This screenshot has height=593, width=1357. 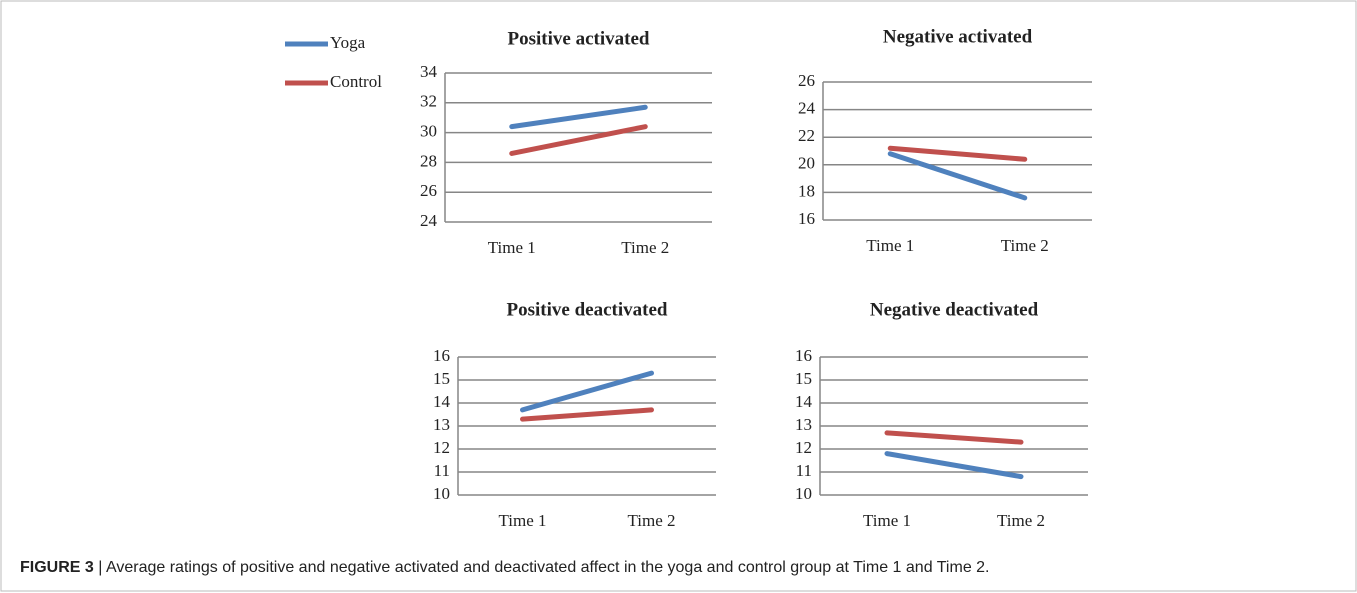 What do you see at coordinates (806, 190) in the screenshot?
I see `y-tick-label: 18` at bounding box center [806, 190].